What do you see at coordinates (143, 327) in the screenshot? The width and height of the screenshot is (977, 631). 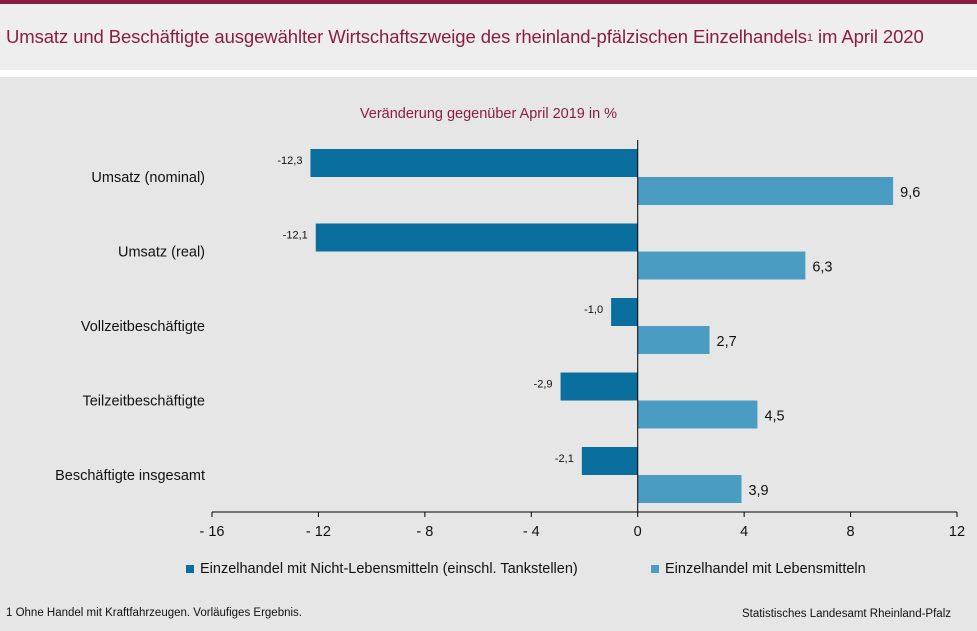 I see `category-label: Vollzeitbeschäftigte` at bounding box center [143, 327].